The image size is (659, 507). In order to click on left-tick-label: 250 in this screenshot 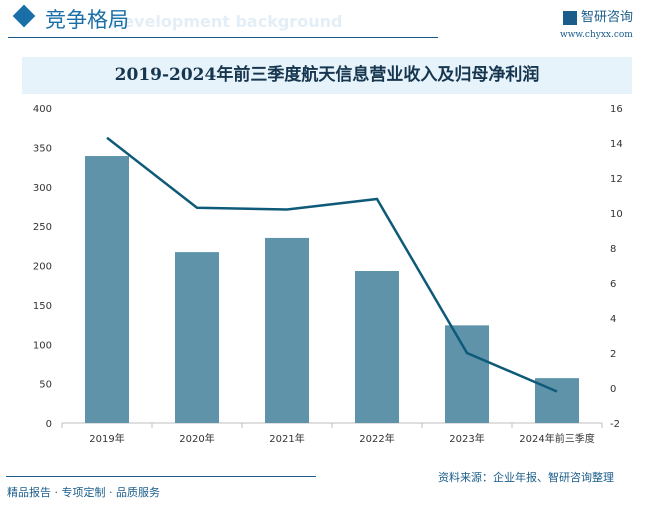, I will do `click(42, 227)`.